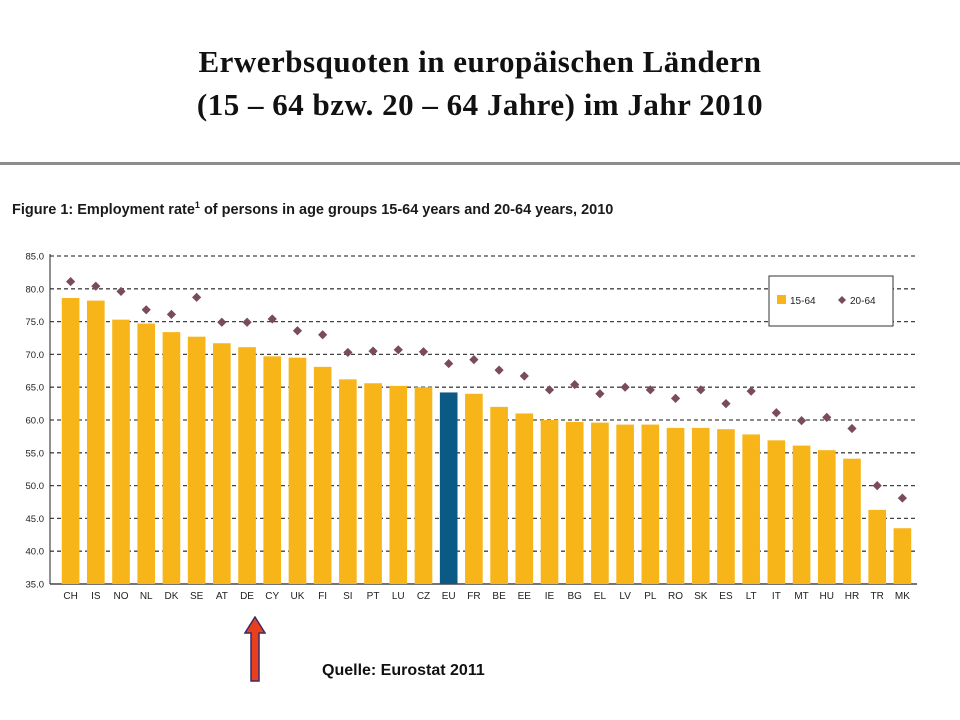  What do you see at coordinates (776, 512) in the screenshot?
I see `bar-it` at bounding box center [776, 512].